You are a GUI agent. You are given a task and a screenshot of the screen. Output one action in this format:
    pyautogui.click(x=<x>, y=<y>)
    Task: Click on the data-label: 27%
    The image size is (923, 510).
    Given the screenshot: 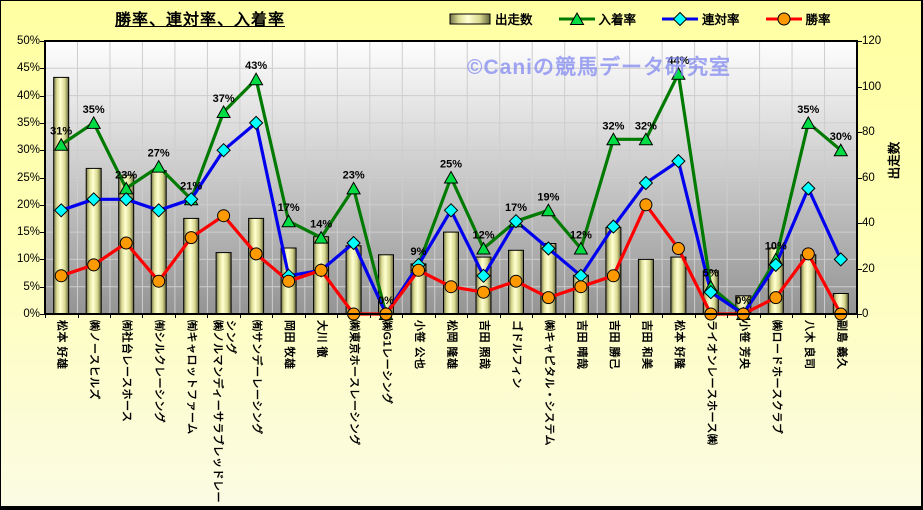 What is the action you would take?
    pyautogui.click(x=159, y=154)
    